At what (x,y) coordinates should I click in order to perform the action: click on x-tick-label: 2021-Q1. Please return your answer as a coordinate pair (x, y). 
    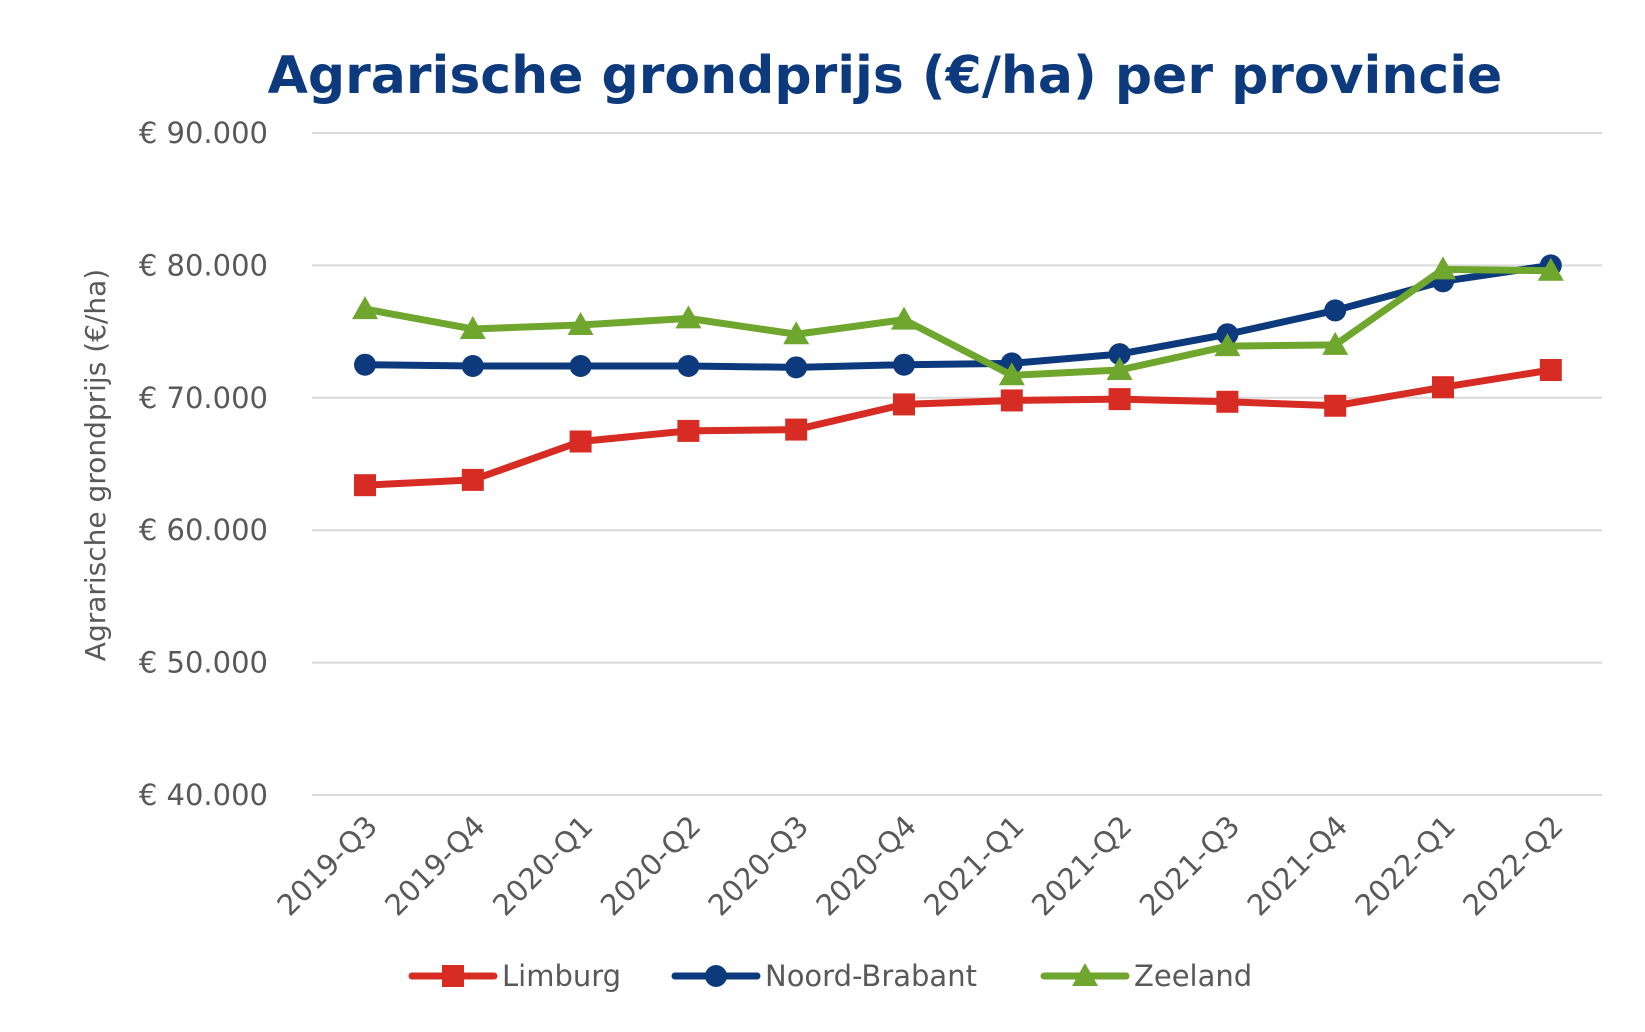
    Looking at the image, I should click on (974, 866).